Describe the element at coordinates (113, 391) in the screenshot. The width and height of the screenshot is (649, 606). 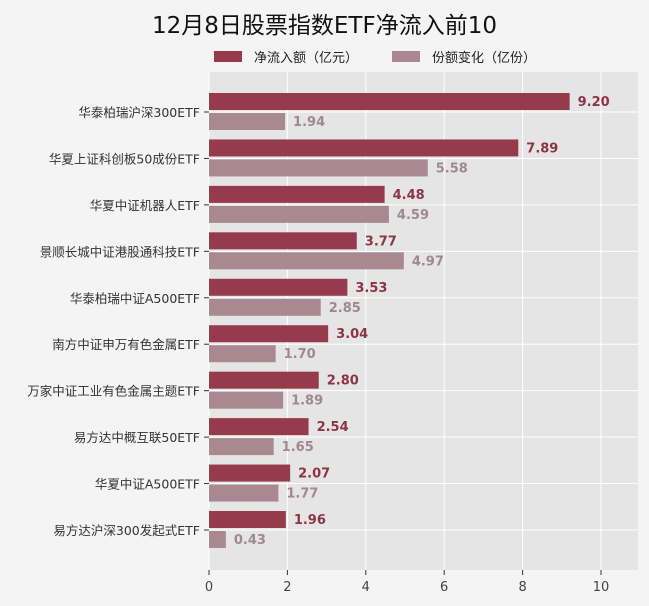
I see `category-label: 万家中证工业有色金属主题ETF` at that location.